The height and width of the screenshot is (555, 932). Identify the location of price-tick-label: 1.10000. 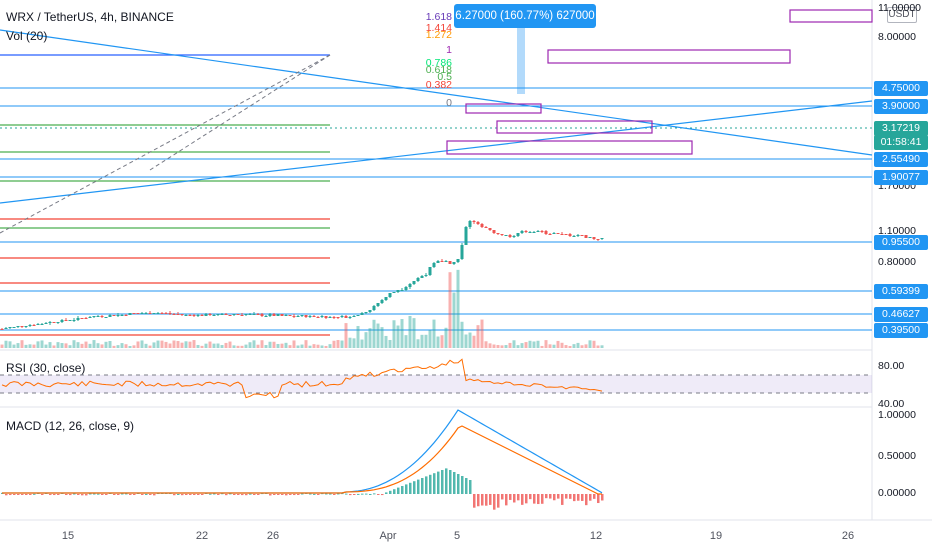
(897, 231).